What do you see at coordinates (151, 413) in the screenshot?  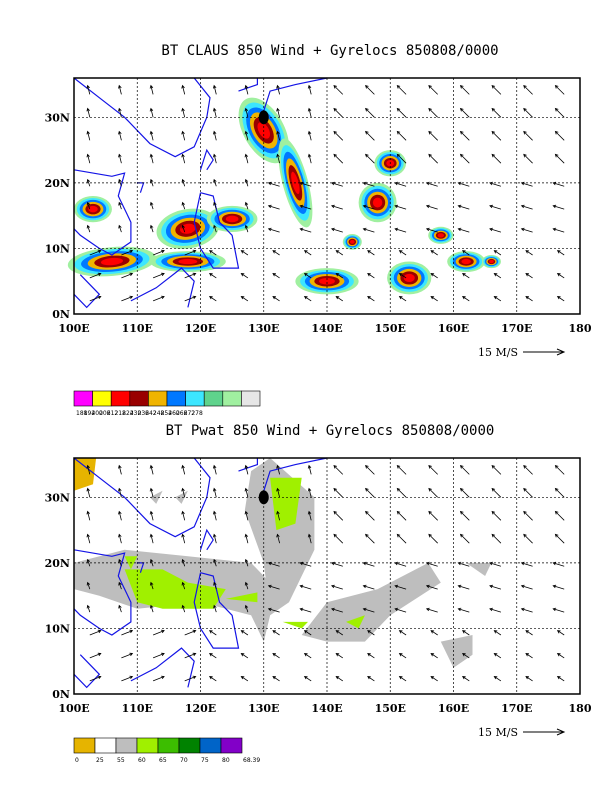 I see `colorbar-label: 242` at bounding box center [151, 413].